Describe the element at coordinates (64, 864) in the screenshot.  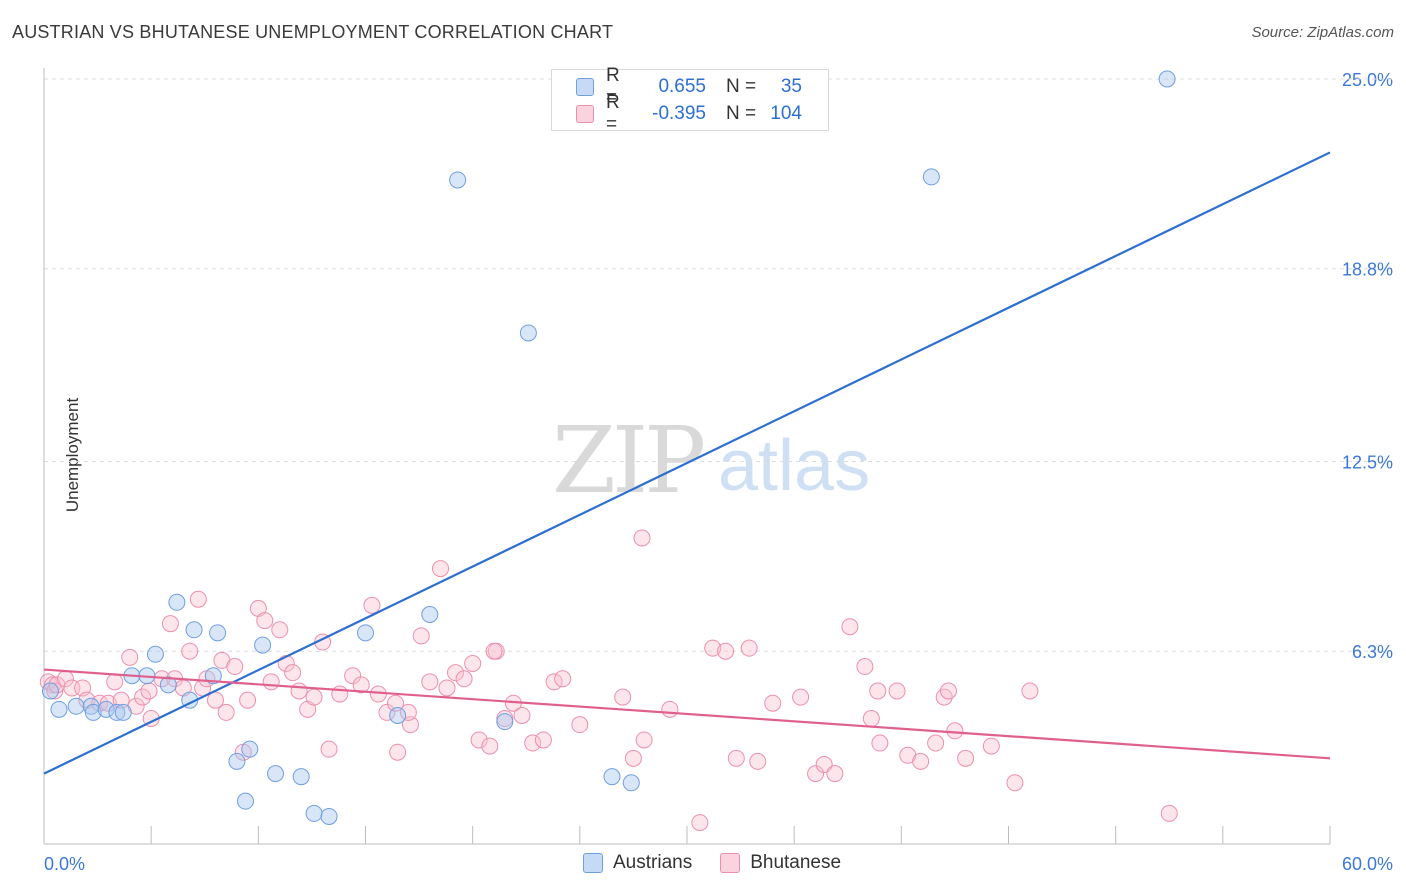
I see `x-tick-label-min: 0.0%` at that location.